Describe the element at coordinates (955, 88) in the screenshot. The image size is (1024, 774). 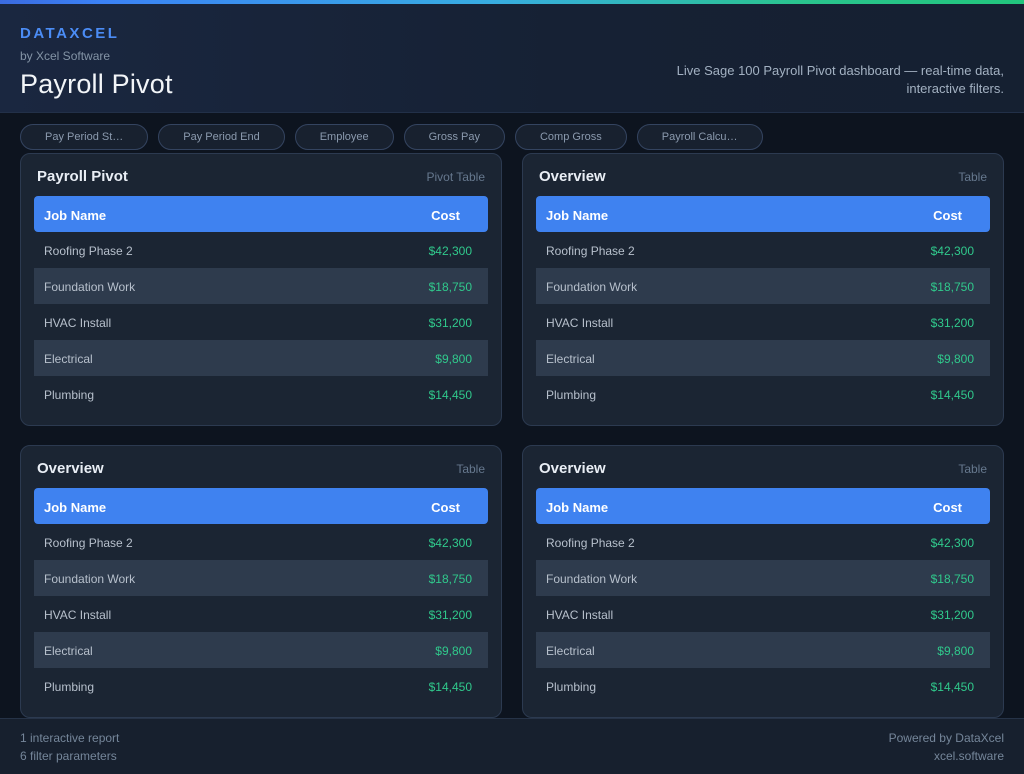
I see `tagline-line-2: interactive filters.` at that location.